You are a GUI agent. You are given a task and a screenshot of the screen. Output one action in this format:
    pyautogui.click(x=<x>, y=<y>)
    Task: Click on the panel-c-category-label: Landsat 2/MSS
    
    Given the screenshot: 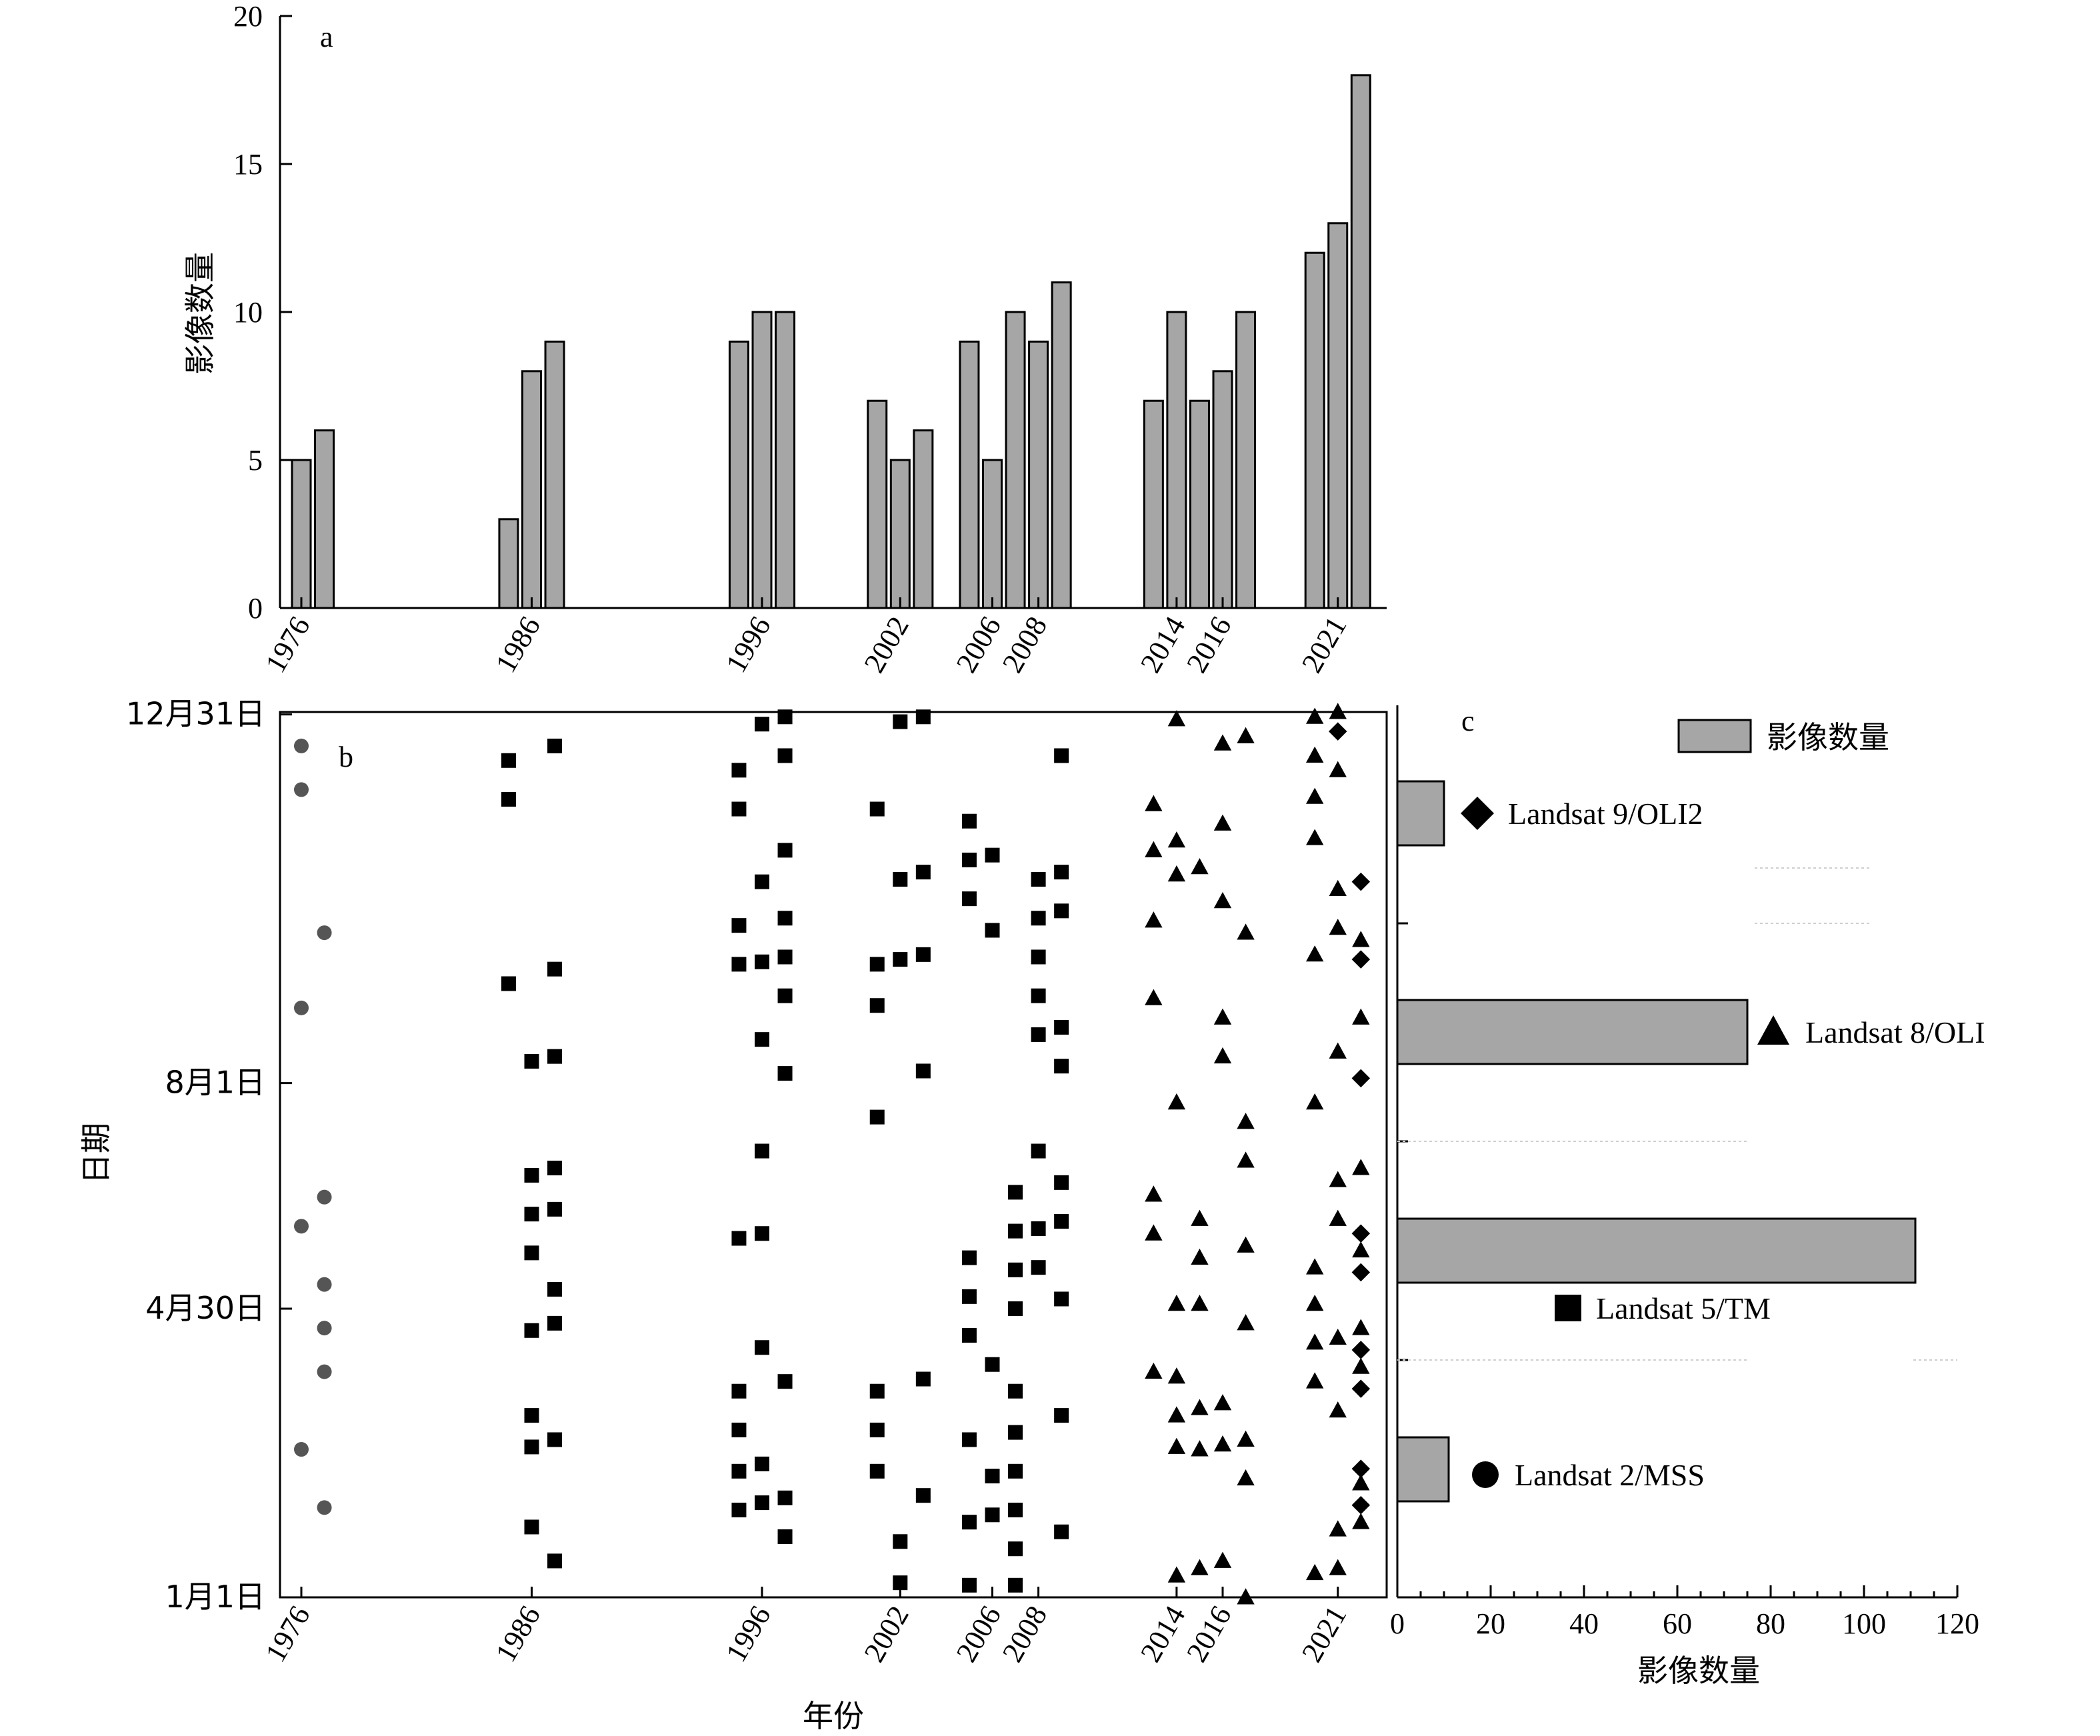 What is the action you would take?
    pyautogui.click(x=1610, y=1475)
    